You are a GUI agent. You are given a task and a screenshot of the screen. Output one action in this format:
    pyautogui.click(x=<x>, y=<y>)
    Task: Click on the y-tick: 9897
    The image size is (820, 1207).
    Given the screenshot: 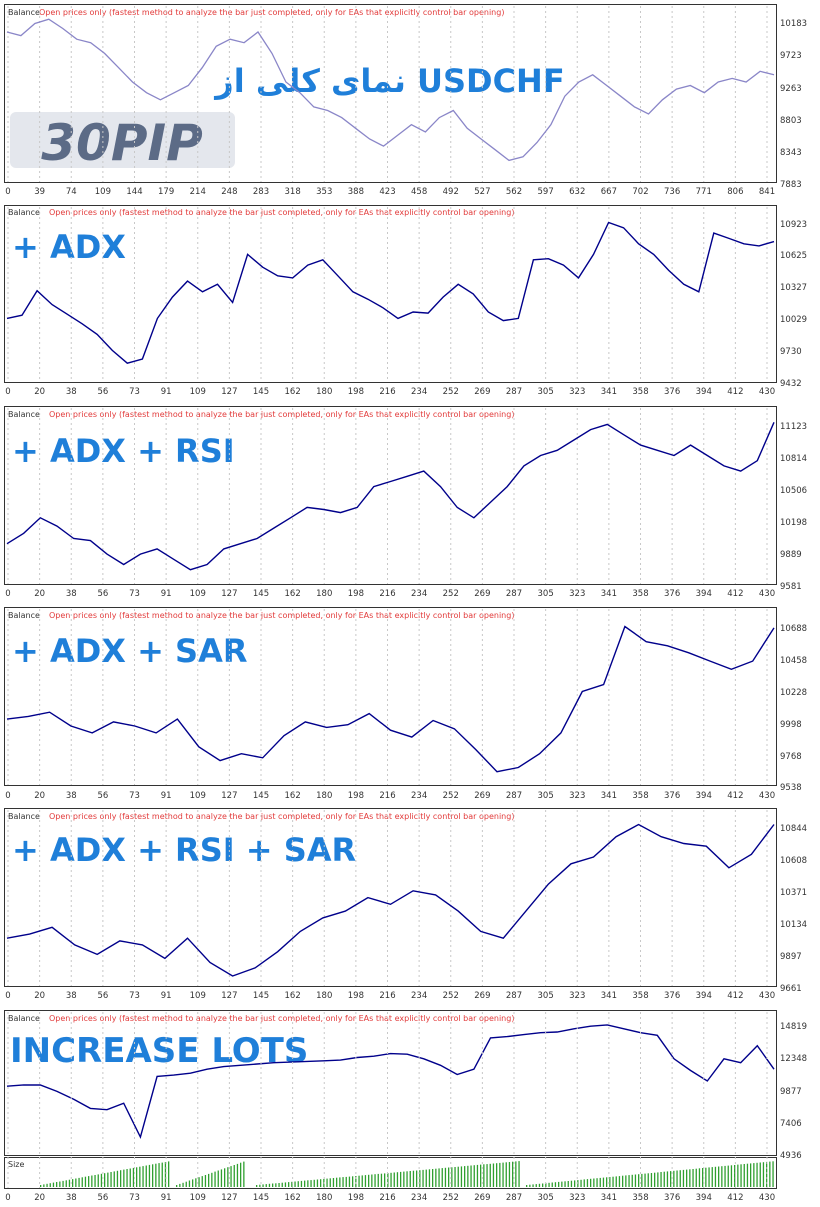 What is the action you would take?
    pyautogui.click(x=791, y=957)
    